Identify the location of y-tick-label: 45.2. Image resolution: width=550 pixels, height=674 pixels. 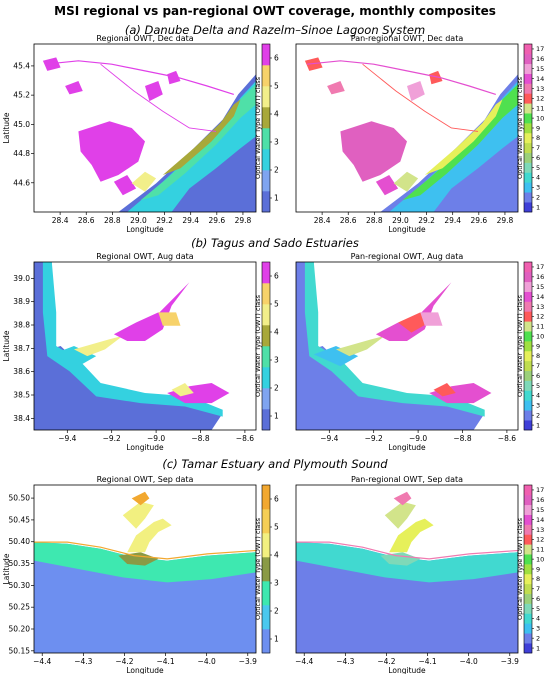
(21, 95).